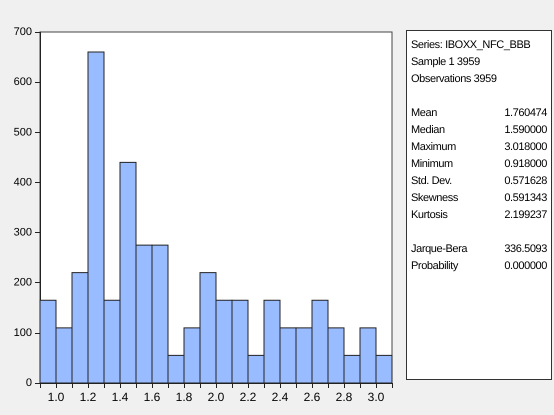 This screenshot has height=415, width=554. I want to click on text: 1.760474, so click(525, 113).